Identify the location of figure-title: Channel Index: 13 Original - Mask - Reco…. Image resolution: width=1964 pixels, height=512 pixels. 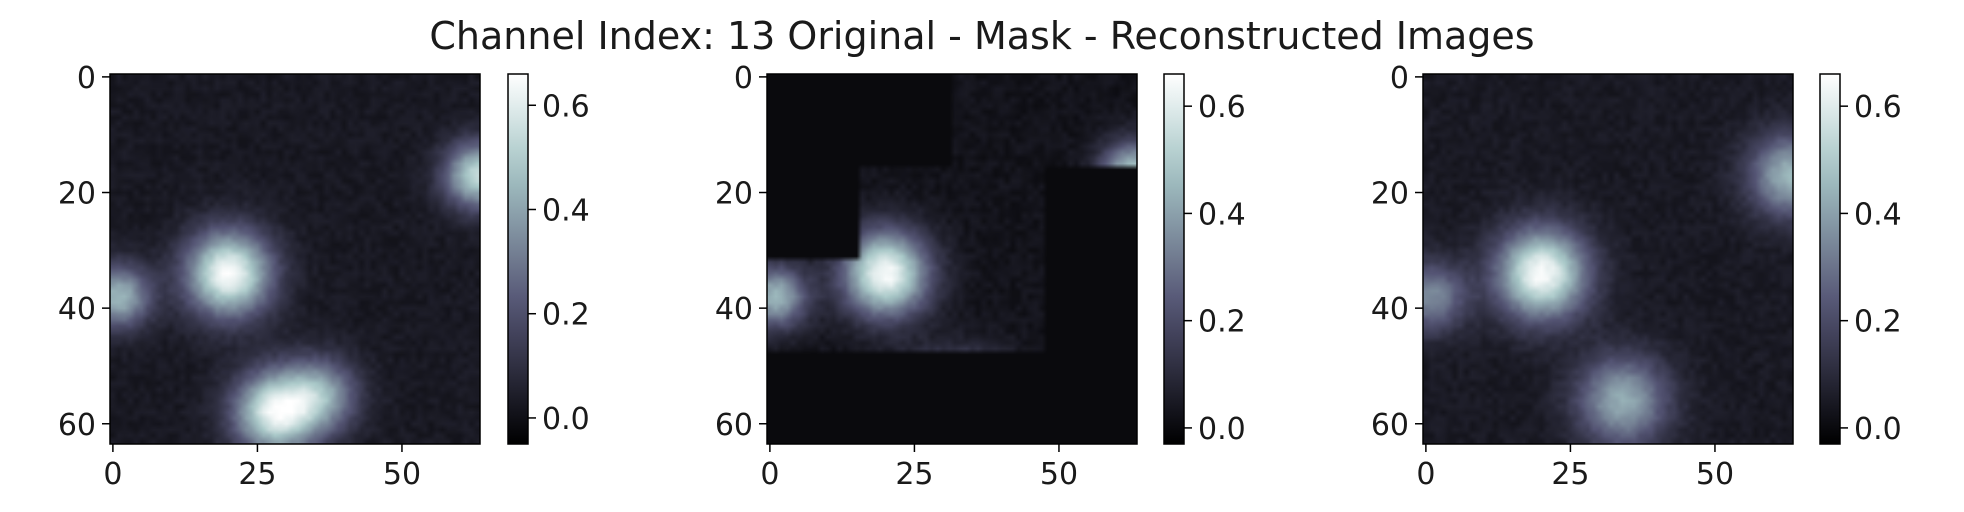
(982, 36).